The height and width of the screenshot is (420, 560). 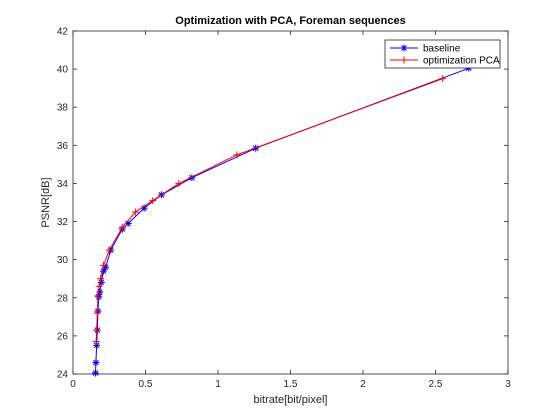 I want to click on y-tick-label: 38, so click(x=63, y=108).